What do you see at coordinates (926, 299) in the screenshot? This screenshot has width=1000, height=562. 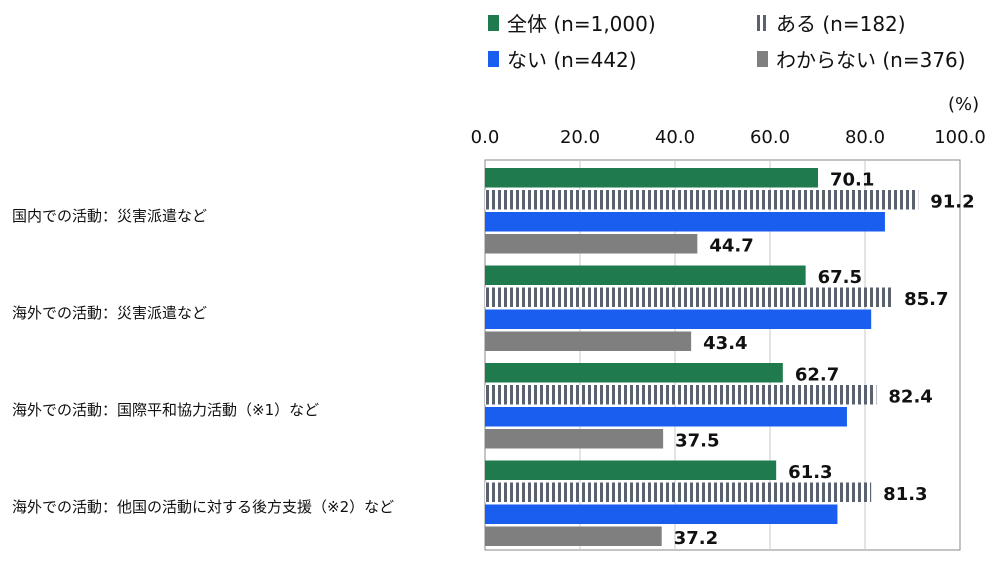 I see `data-label: 85.7` at bounding box center [926, 299].